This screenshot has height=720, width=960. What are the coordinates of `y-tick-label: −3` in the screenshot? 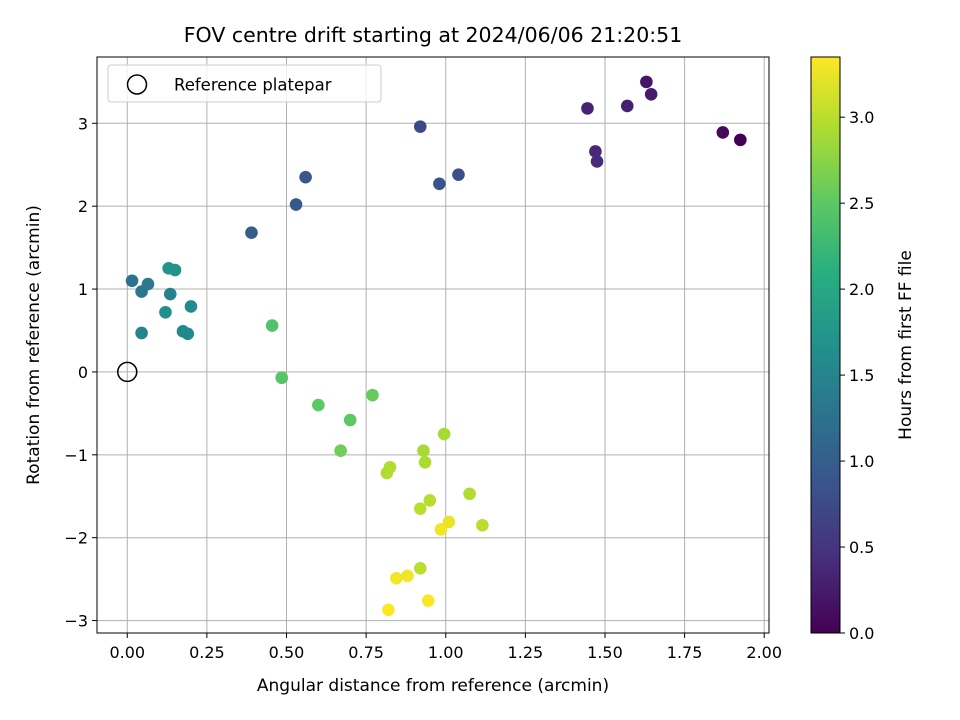 It's located at (76, 621).